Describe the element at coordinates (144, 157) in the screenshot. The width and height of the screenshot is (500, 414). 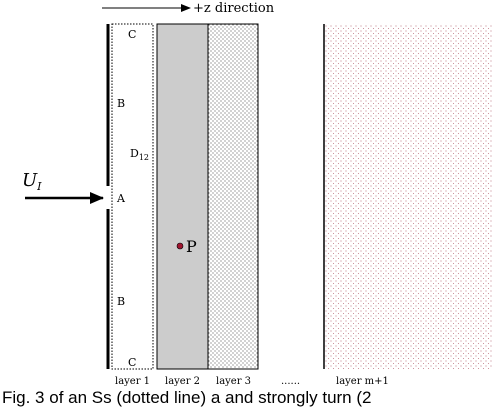
I see `label-d-subscript: 12` at that location.